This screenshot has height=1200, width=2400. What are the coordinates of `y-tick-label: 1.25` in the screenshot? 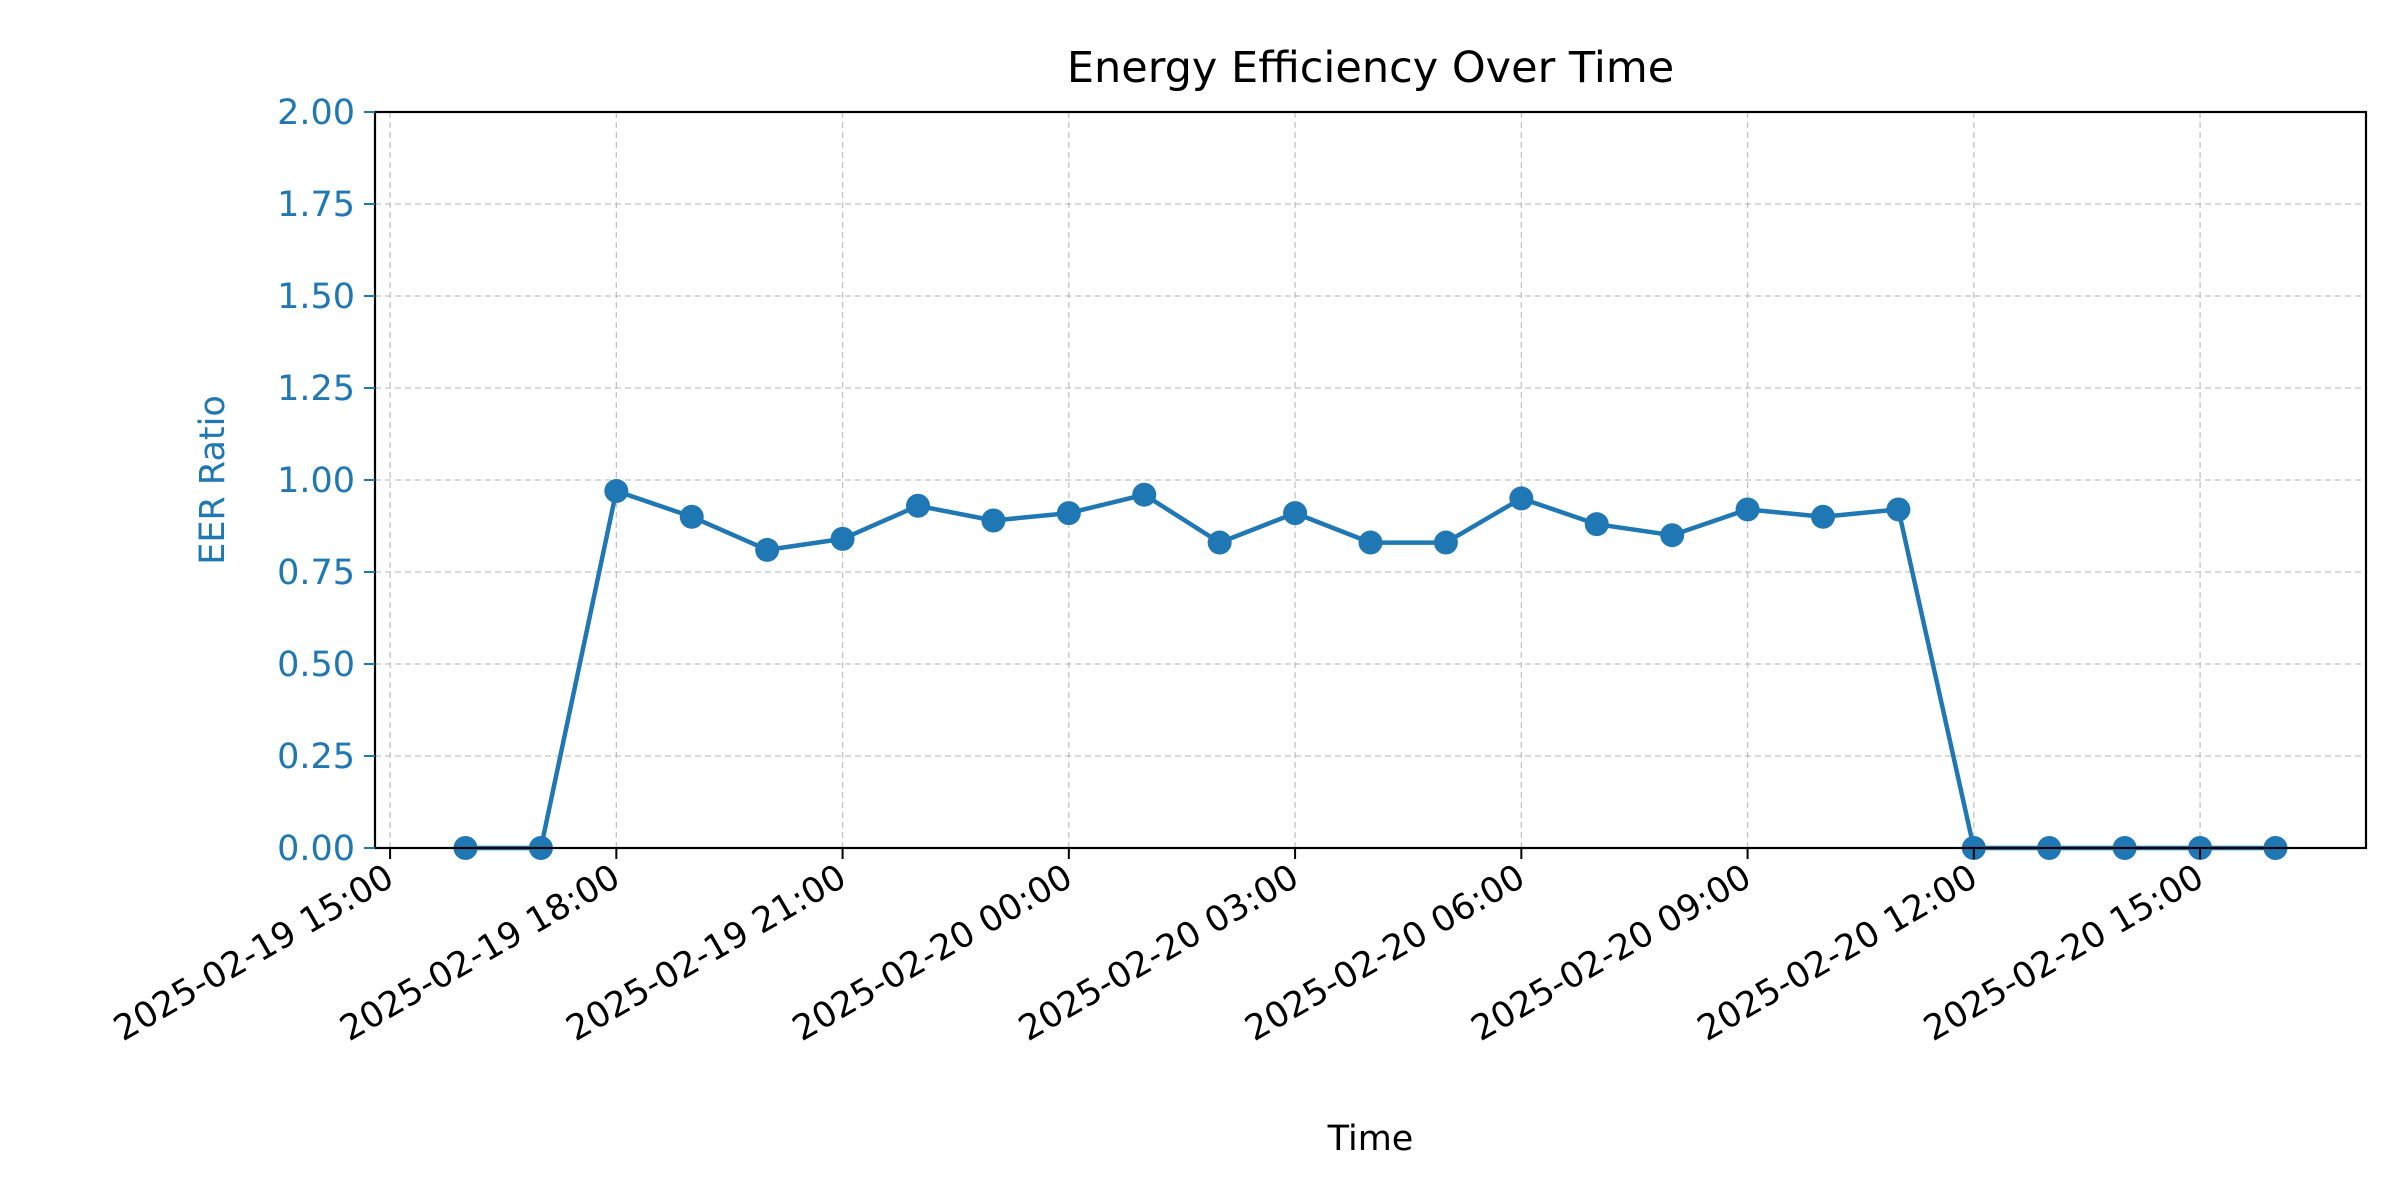 It's located at (316, 389).